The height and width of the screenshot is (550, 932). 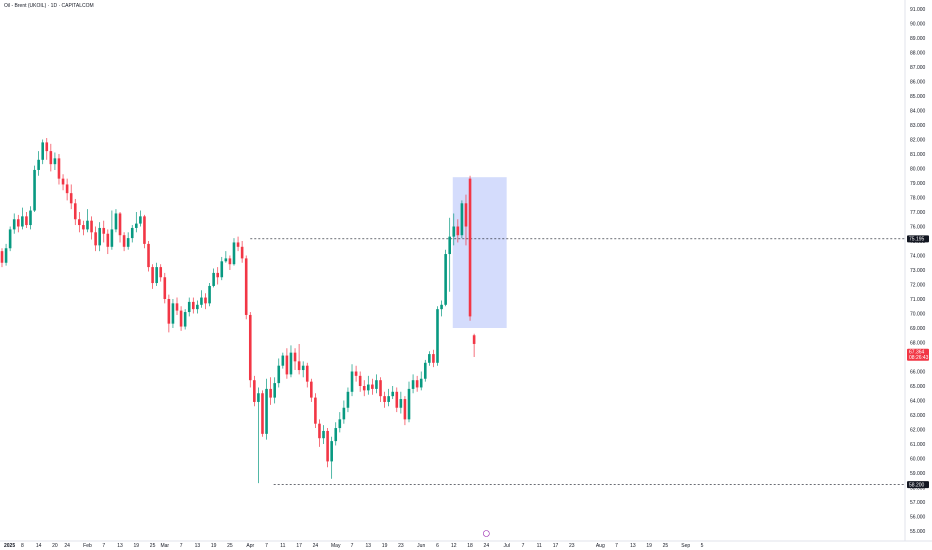 I want to click on upper-level-badge: 75.195, so click(x=918, y=239).